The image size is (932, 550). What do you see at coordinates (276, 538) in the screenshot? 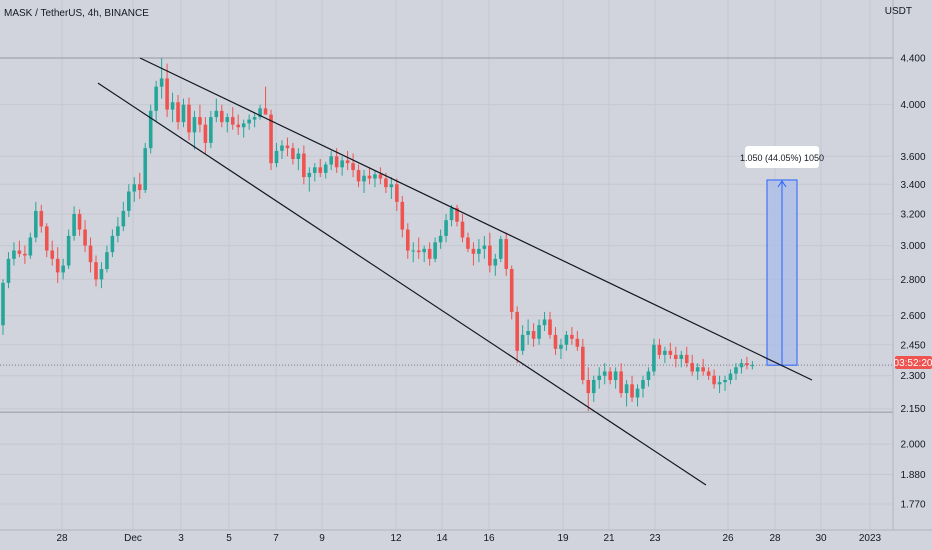
I see `x-tick-label: 7` at bounding box center [276, 538].